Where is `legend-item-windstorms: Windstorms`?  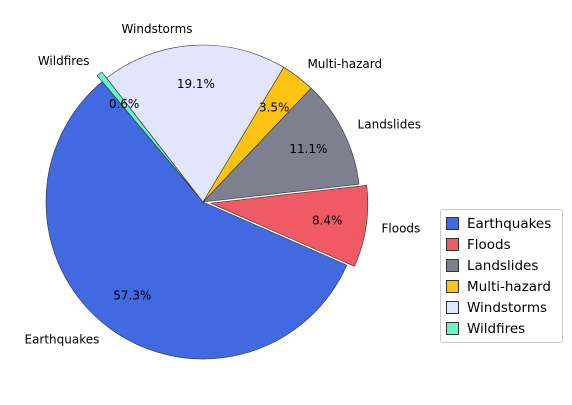
legend-item-windstorms: Windstorms is located at coordinates (501, 307).